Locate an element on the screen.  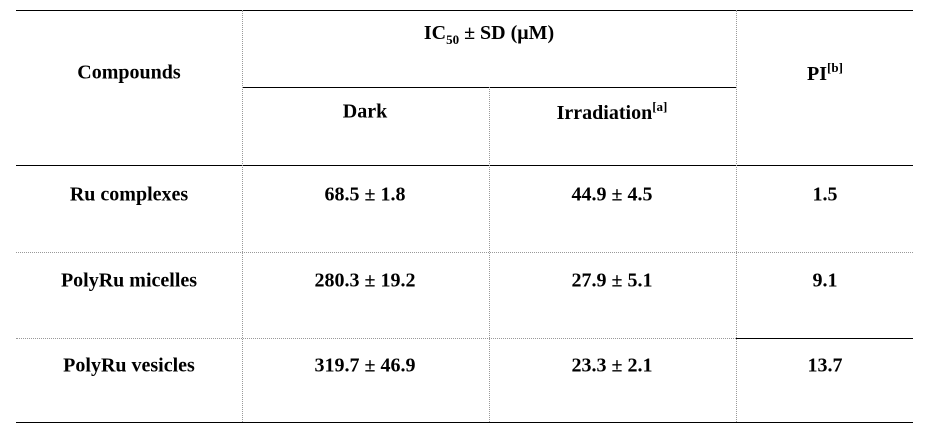
header-pi-sup: [b] is located at coordinates (835, 68).